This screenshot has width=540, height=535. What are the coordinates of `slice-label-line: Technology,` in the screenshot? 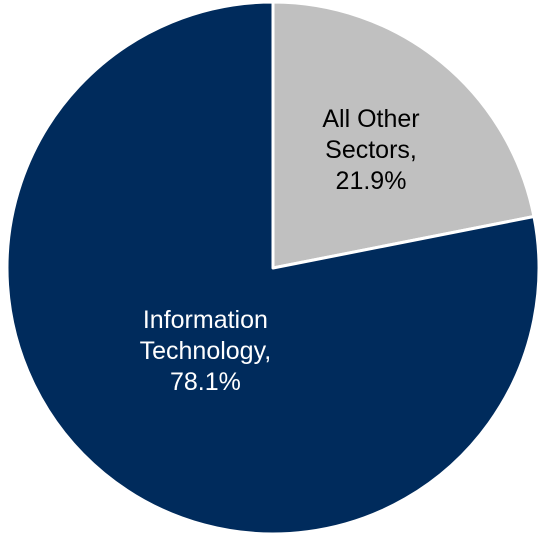 It's located at (206, 351).